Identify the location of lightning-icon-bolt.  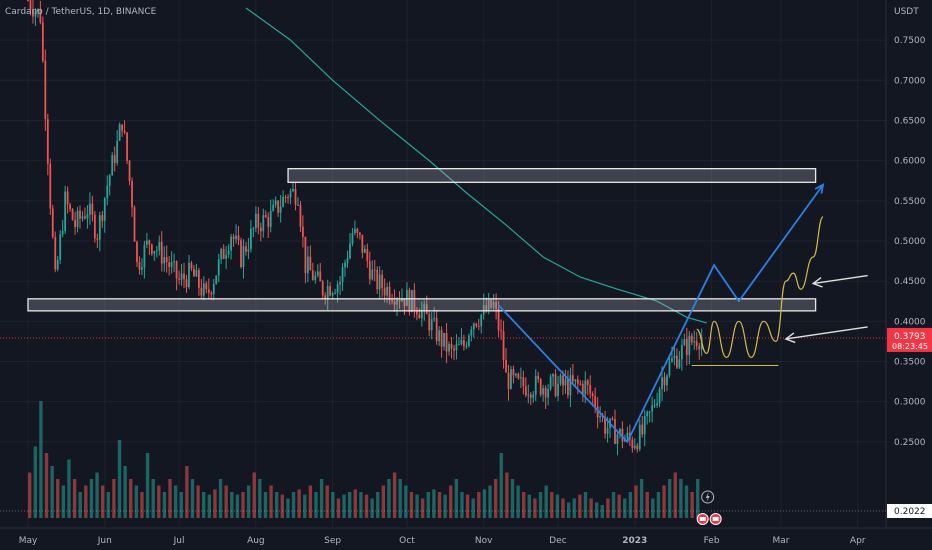
(707, 497).